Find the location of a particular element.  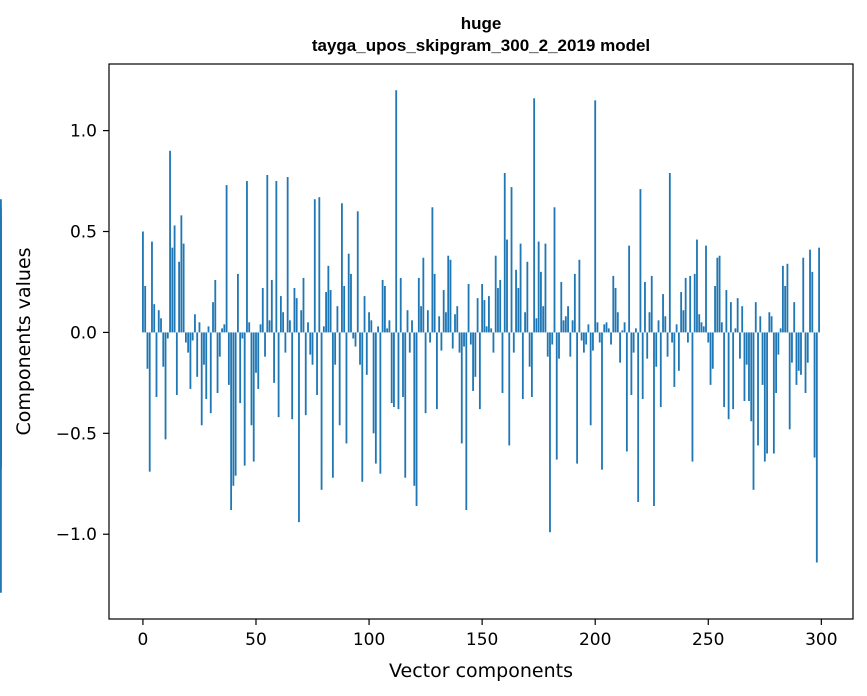

y-tick-label: 0.0 is located at coordinates (83, 333).